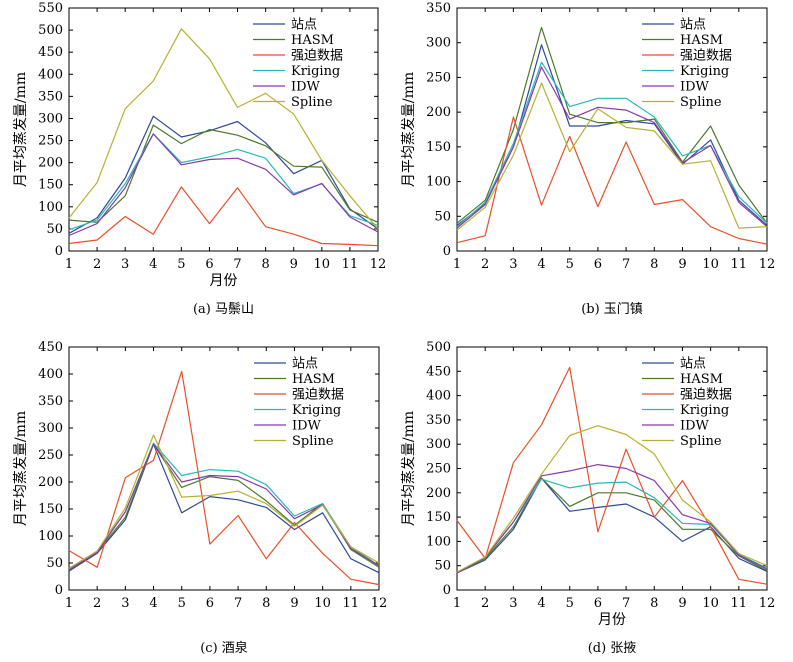  I want to click on plot-frame, so click(612, 129).